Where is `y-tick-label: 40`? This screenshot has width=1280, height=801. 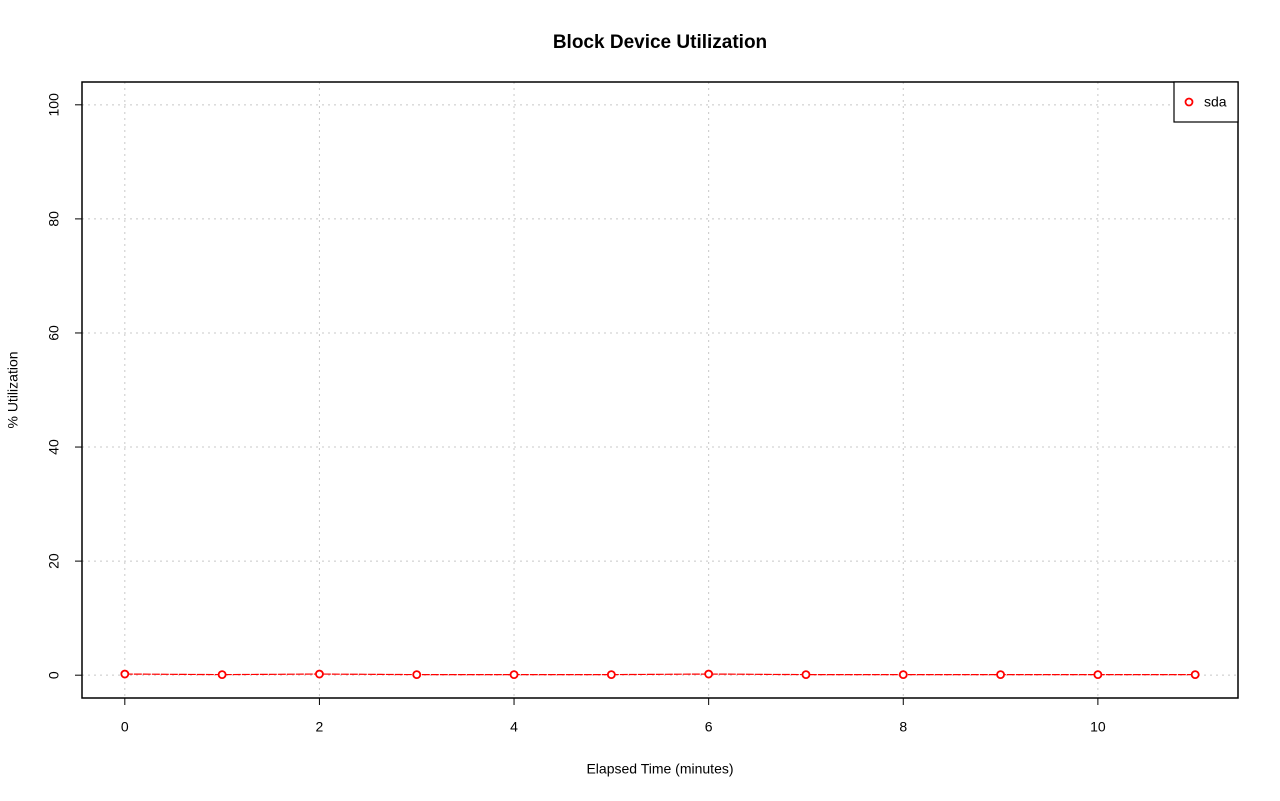 y-tick-label: 40 is located at coordinates (54, 447).